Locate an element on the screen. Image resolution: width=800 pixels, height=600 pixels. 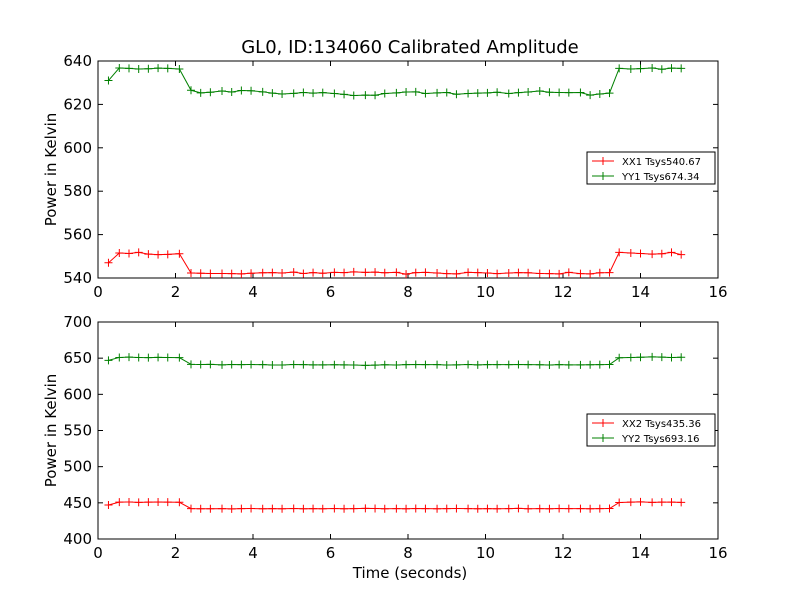
y-tick-label: 560 is located at coordinates (77, 235).